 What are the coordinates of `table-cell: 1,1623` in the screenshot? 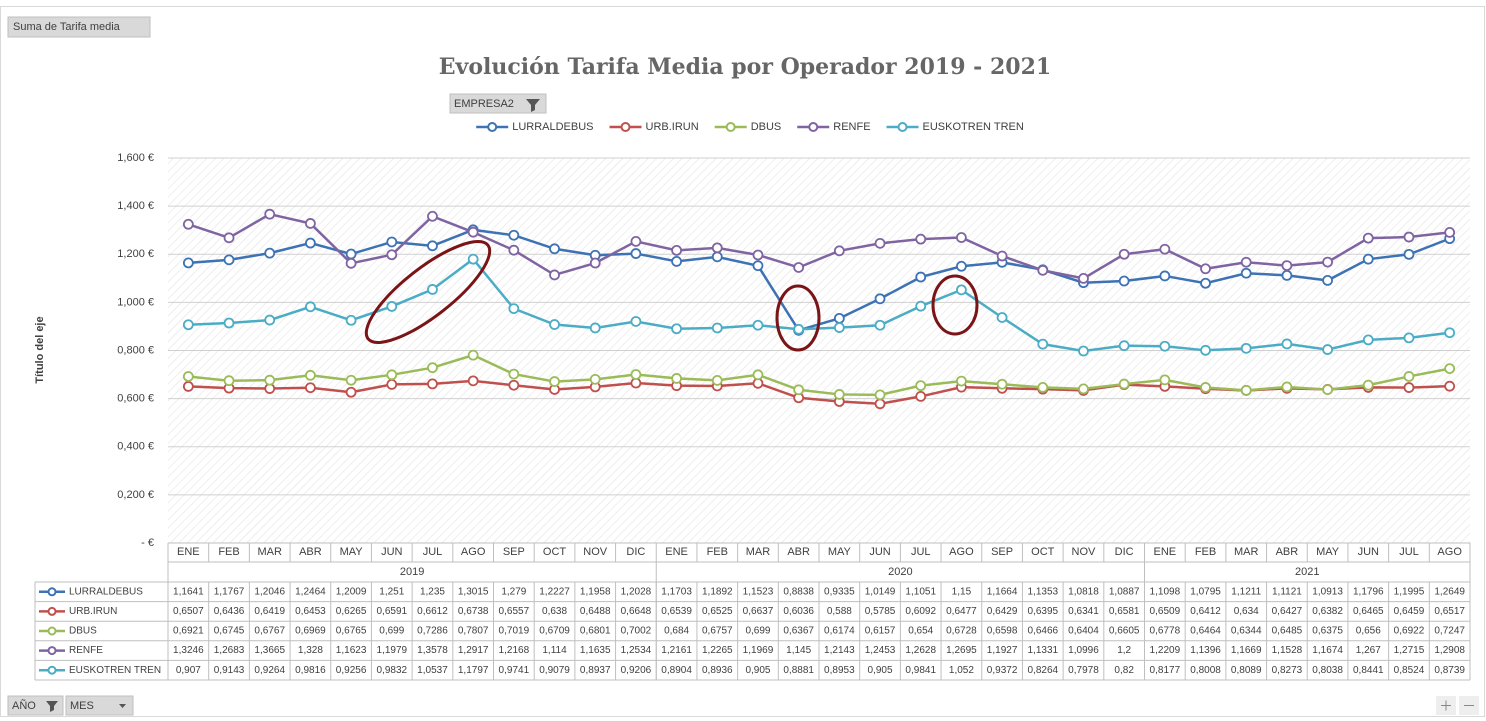 It's located at (351, 650).